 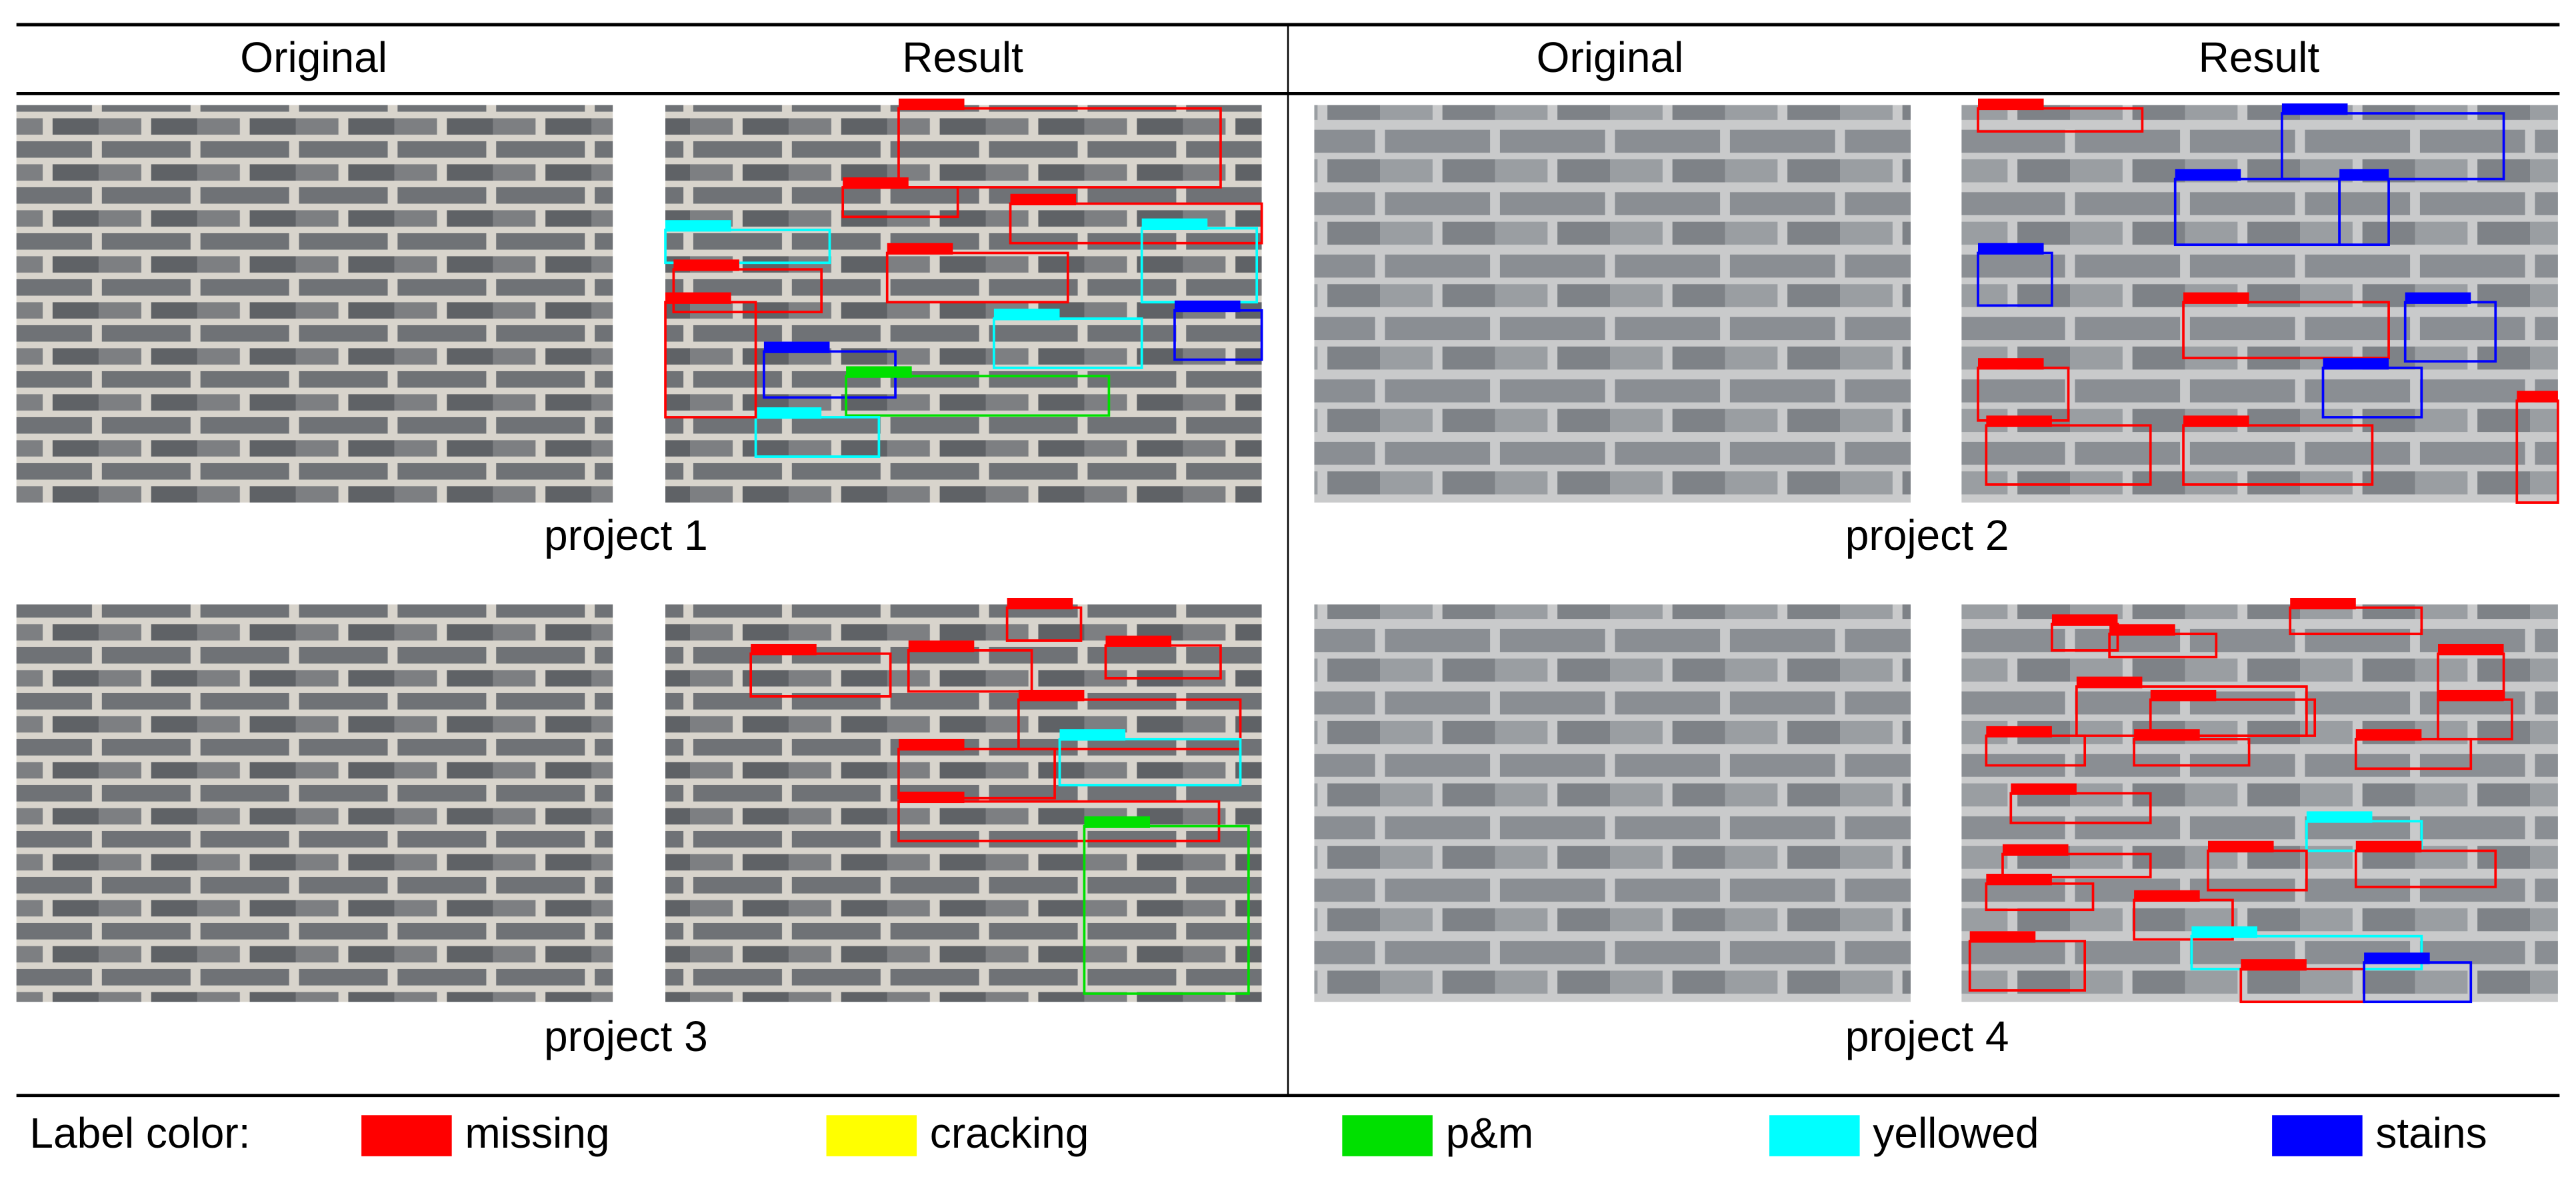 I want to click on legend-label: p&m, so click(x=1490, y=1133).